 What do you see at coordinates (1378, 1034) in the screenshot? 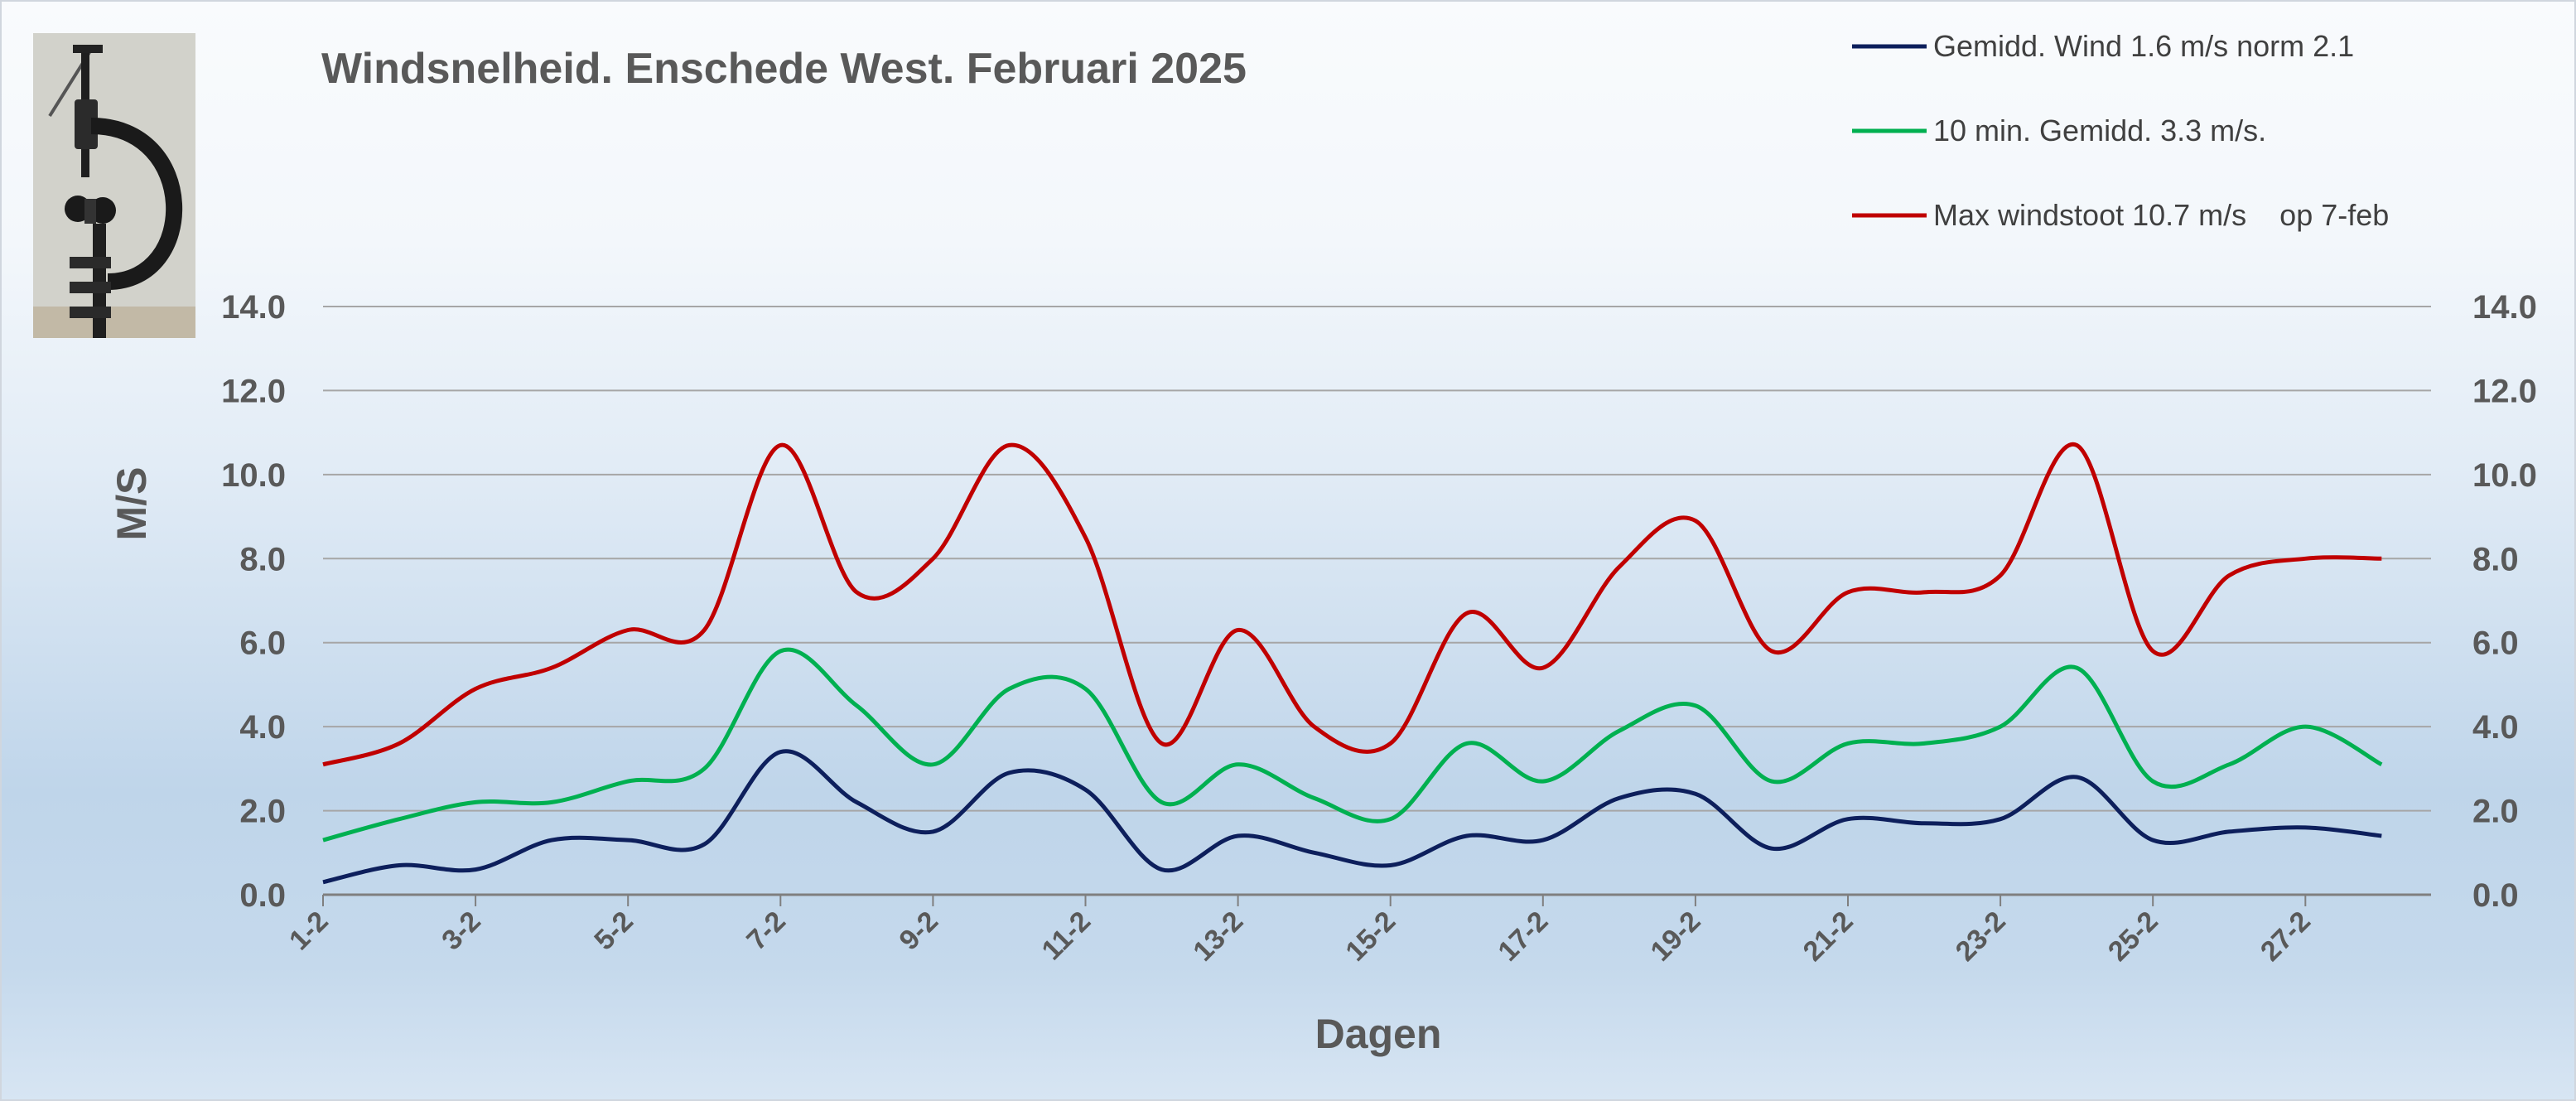
I see `x-axis-title: Dagen` at bounding box center [1378, 1034].